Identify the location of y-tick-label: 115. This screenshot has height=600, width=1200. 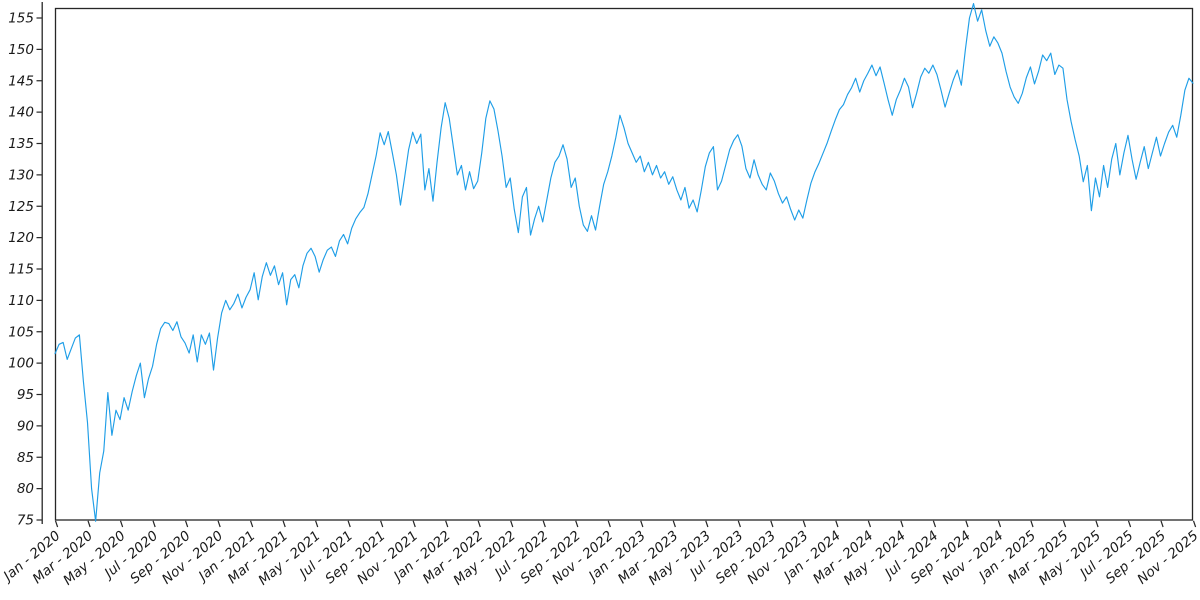
(21, 270).